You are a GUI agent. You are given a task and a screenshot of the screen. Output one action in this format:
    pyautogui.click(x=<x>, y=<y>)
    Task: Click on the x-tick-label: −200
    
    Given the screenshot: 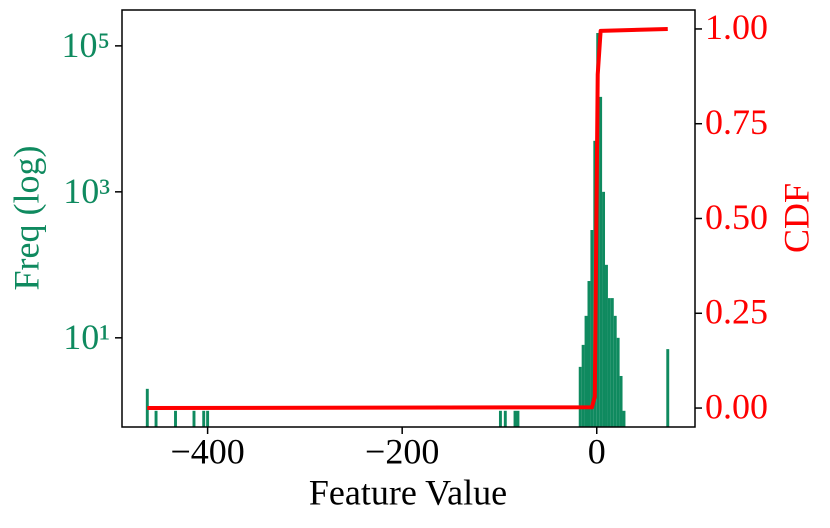 What is the action you would take?
    pyautogui.click(x=402, y=451)
    